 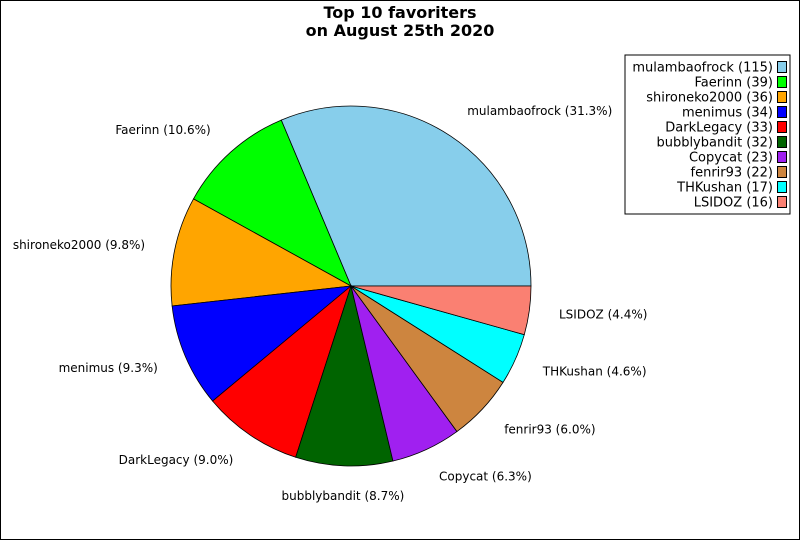 I want to click on pie-slice-faerinn, so click(x=272, y=203).